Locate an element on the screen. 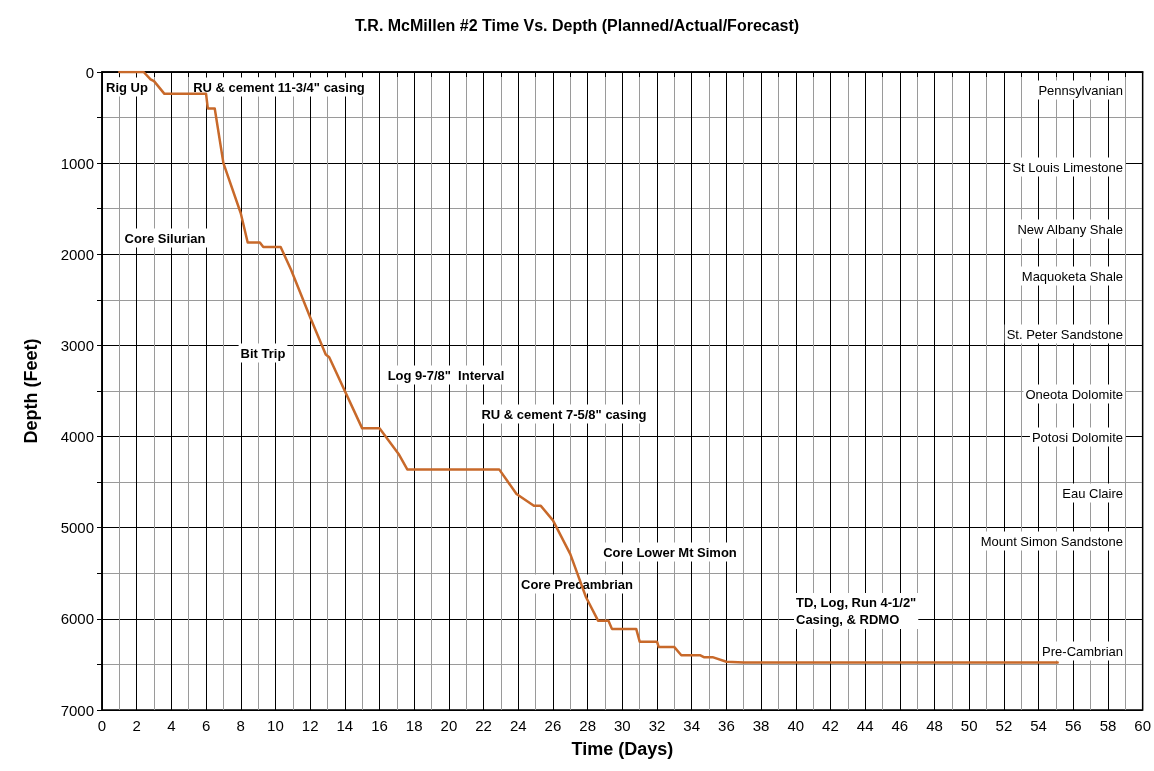 Image resolution: width=1154 pixels, height=771 pixels. x-tick-label: 32 is located at coordinates (657, 725).